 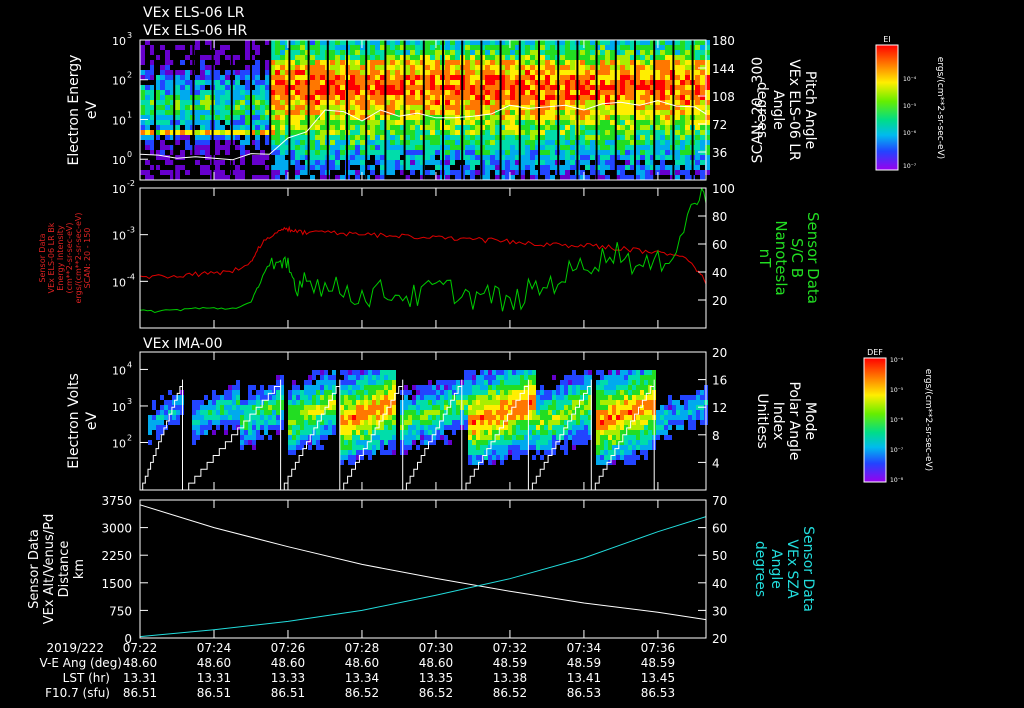 I want to click on ei-cb-tick-4: 10⁻⁷, so click(x=910, y=166).